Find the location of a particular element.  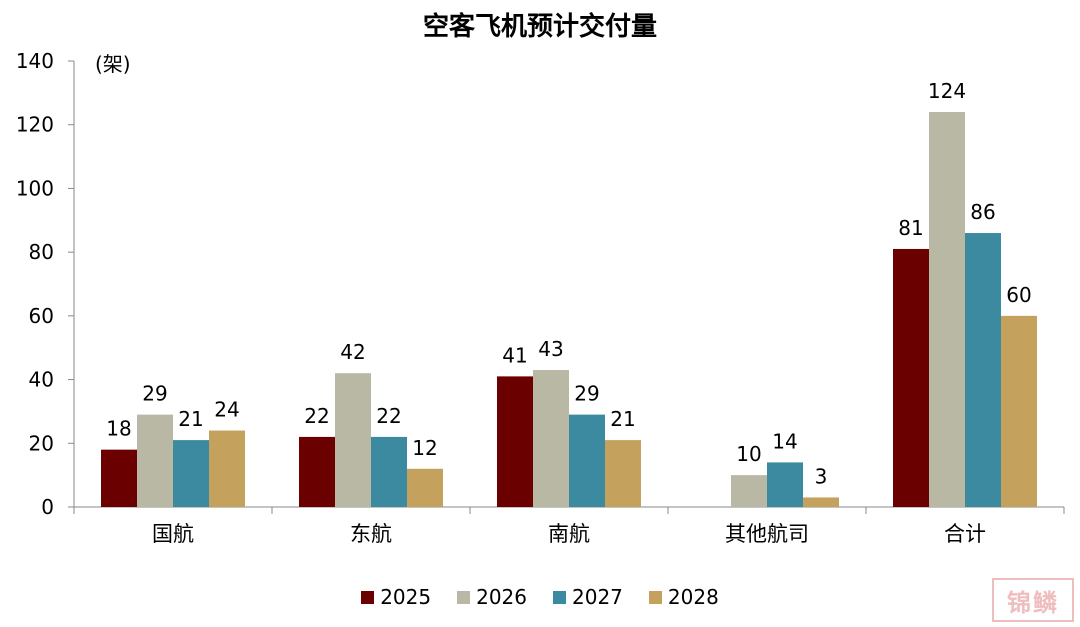

y-tick-label: 120 is located at coordinates (35, 125).